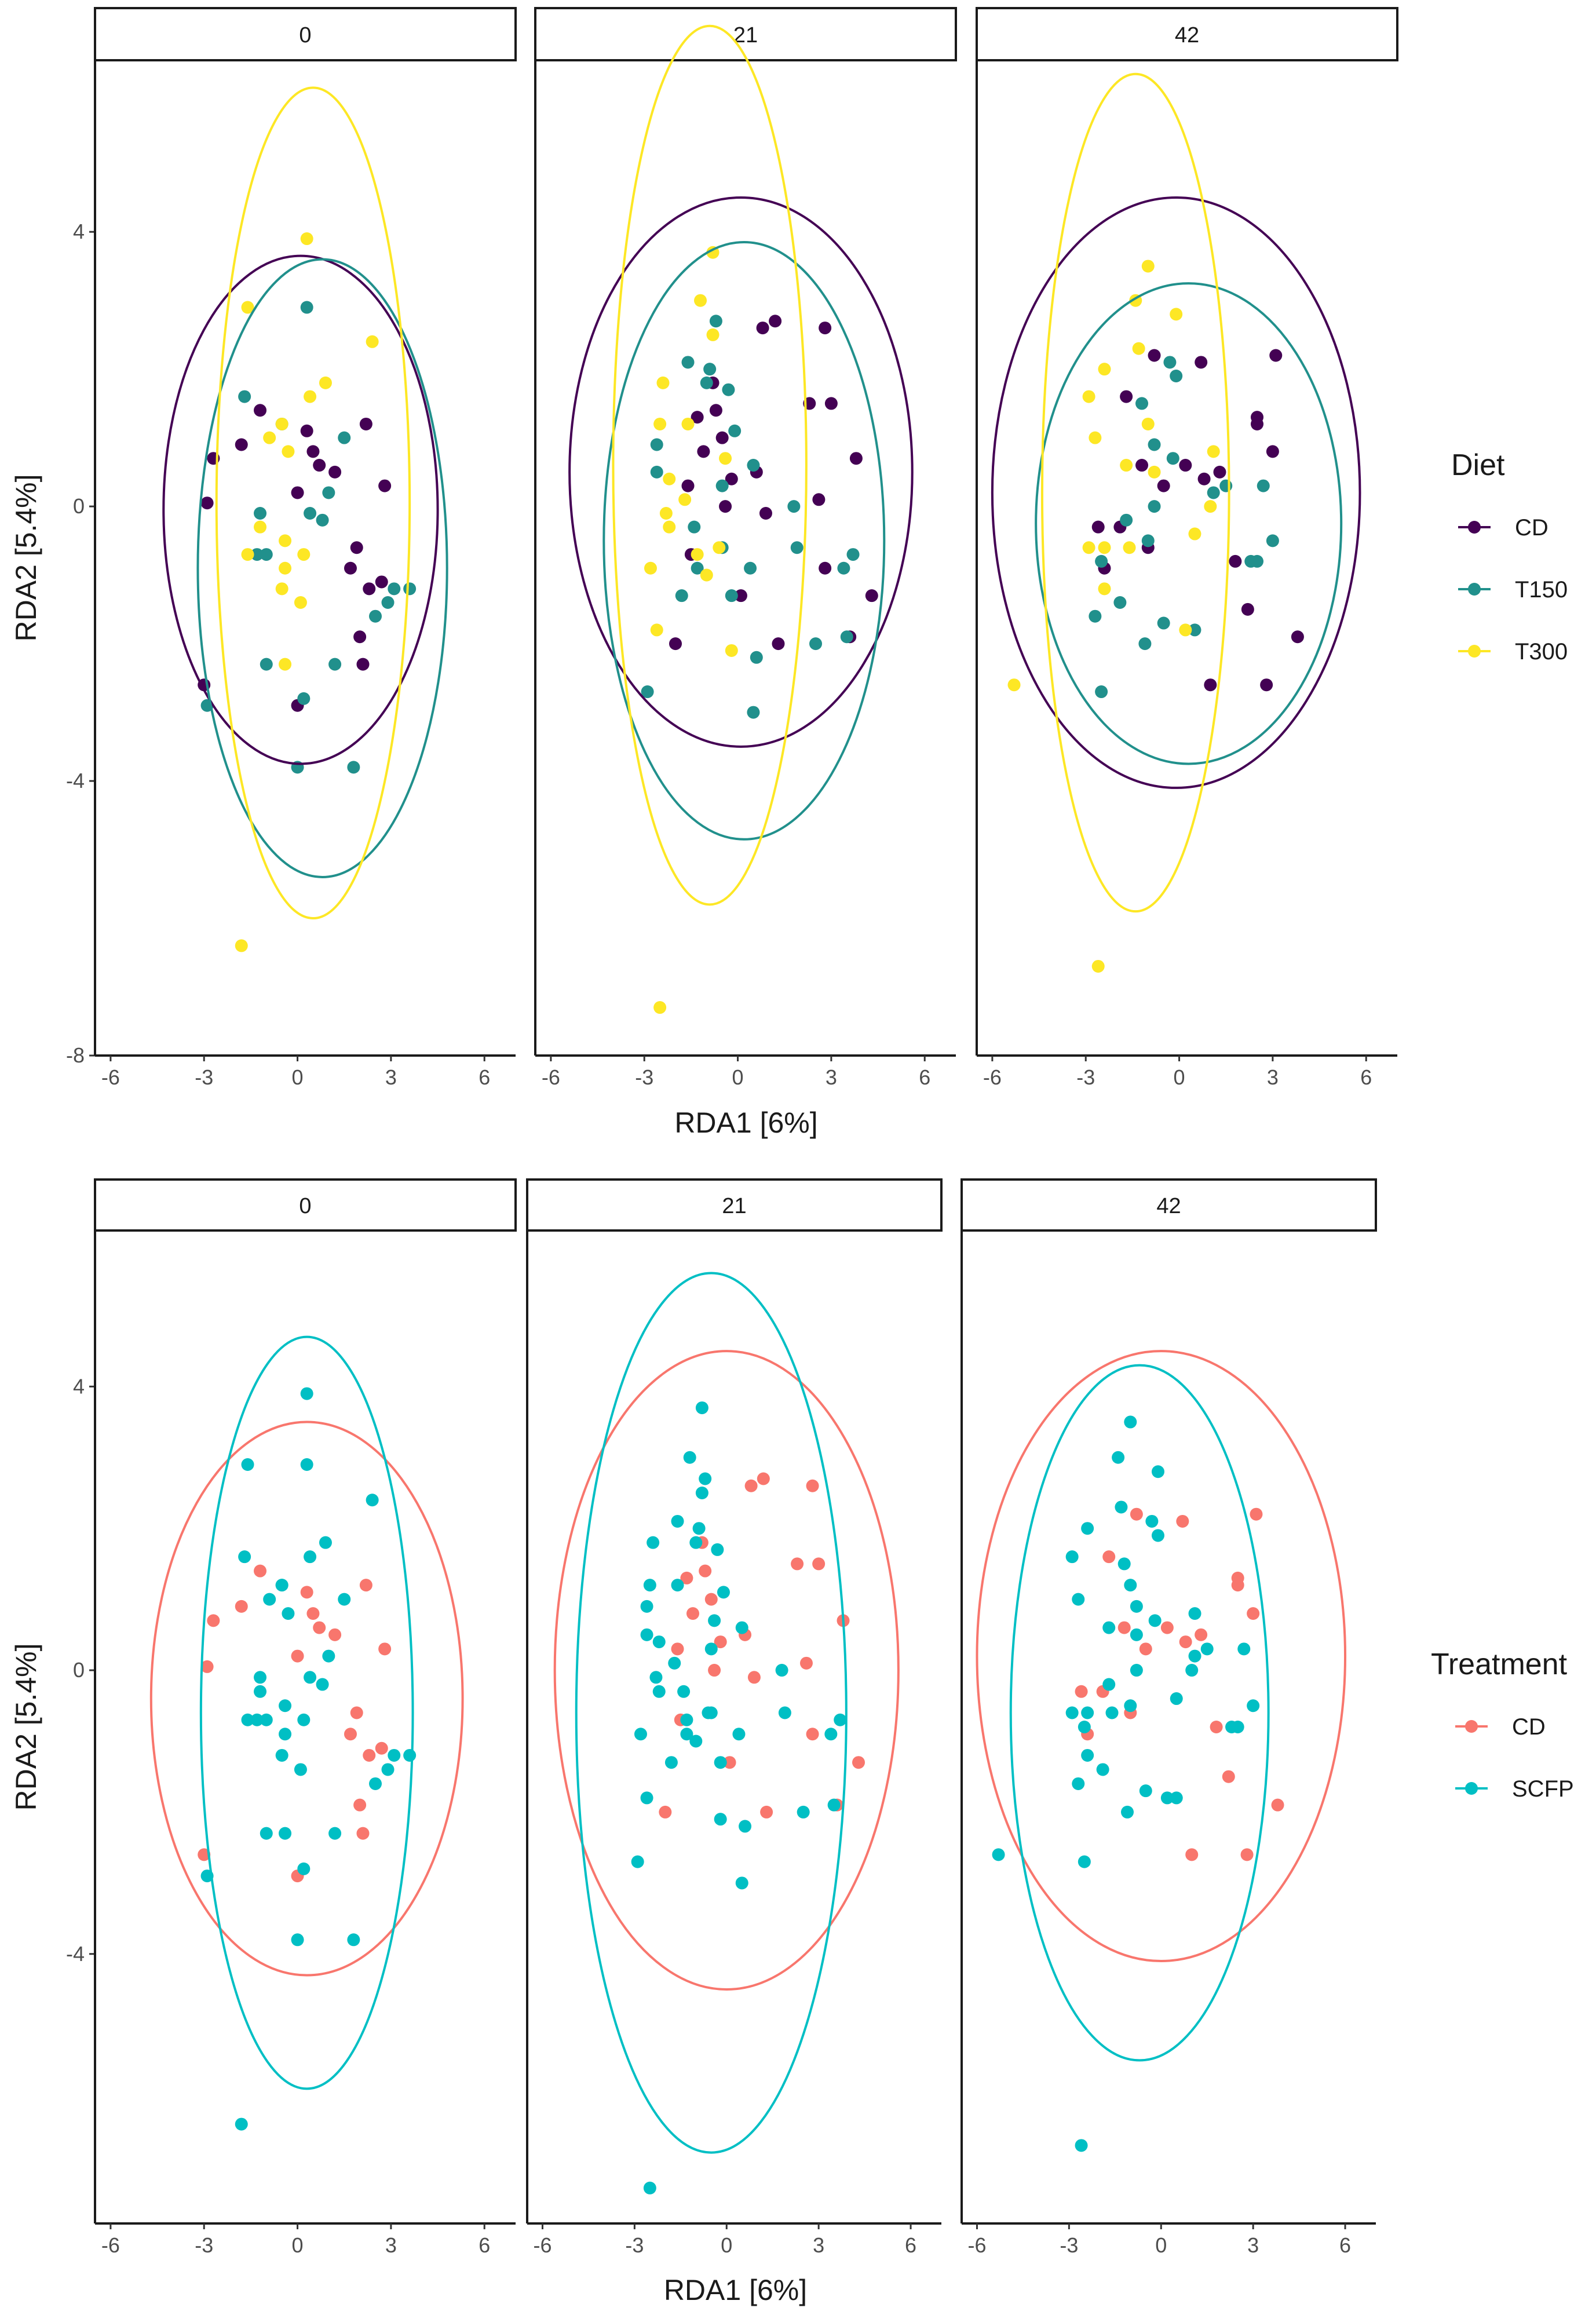 Image resolution: width=1596 pixels, height=2315 pixels. I want to click on x-tick-label: 3, so click(1273, 1077).